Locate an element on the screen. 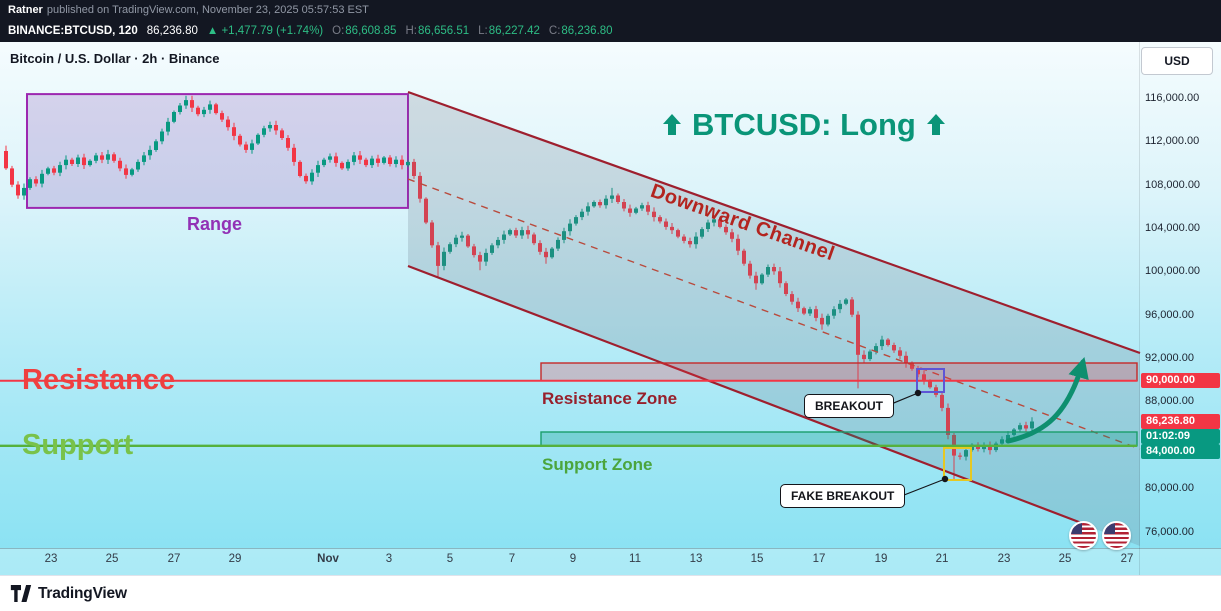  price-change: ▲ +1,477.79 (+1.74%) is located at coordinates (265, 31).